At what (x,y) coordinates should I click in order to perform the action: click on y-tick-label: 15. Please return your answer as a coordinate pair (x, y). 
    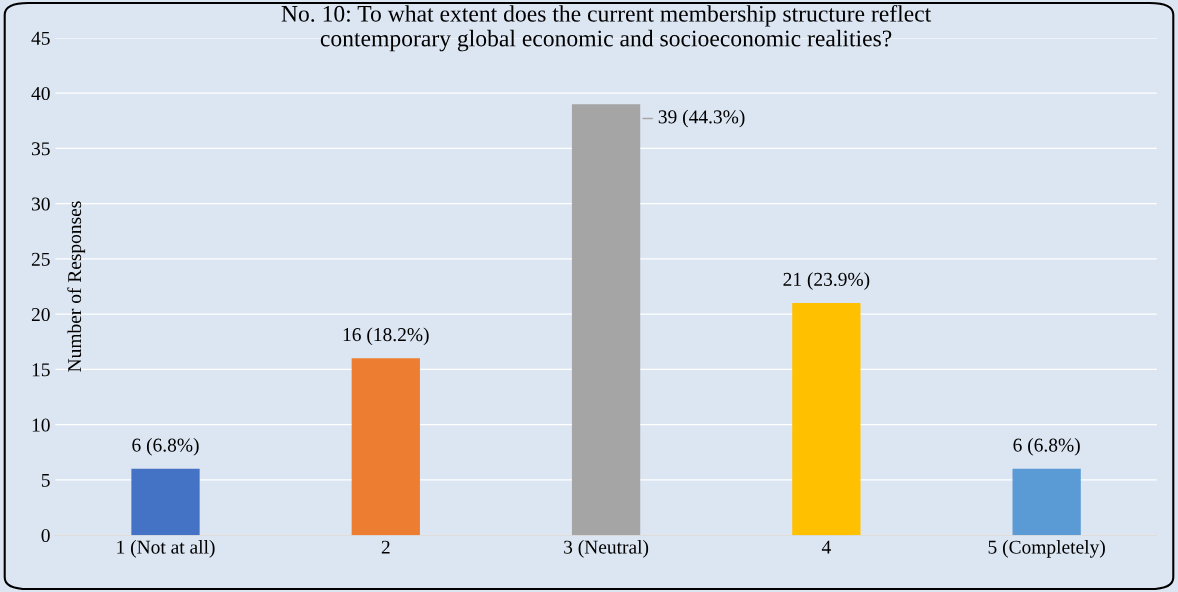
    Looking at the image, I should click on (41, 370).